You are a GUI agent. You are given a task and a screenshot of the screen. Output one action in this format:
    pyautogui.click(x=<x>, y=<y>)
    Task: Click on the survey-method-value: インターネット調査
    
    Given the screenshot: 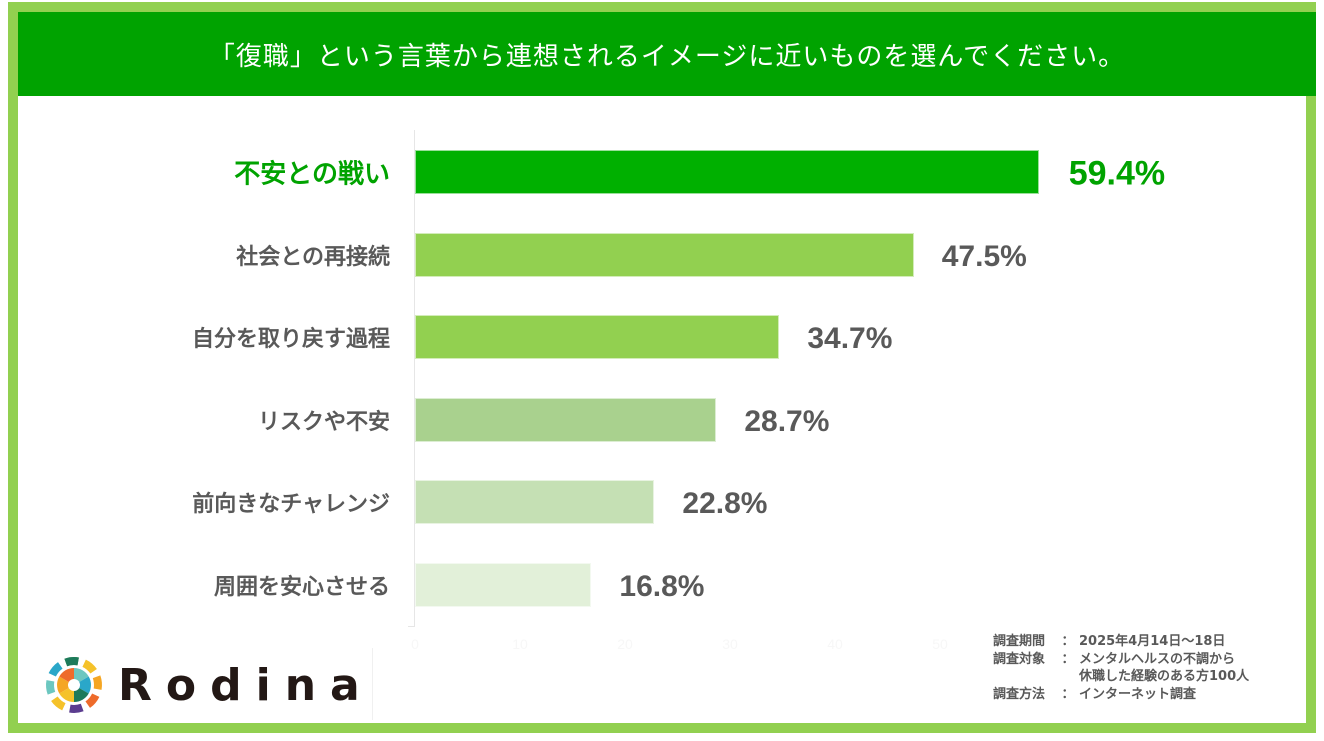 What is the action you would take?
    pyautogui.click(x=1138, y=694)
    